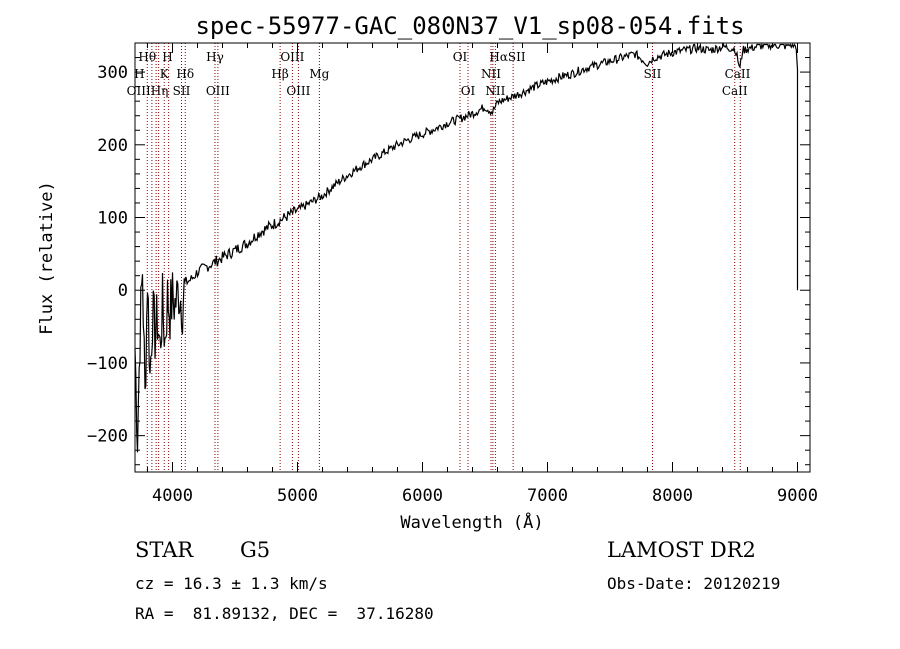  I want to click on spectral-line-label: Hθ, so click(147, 57).